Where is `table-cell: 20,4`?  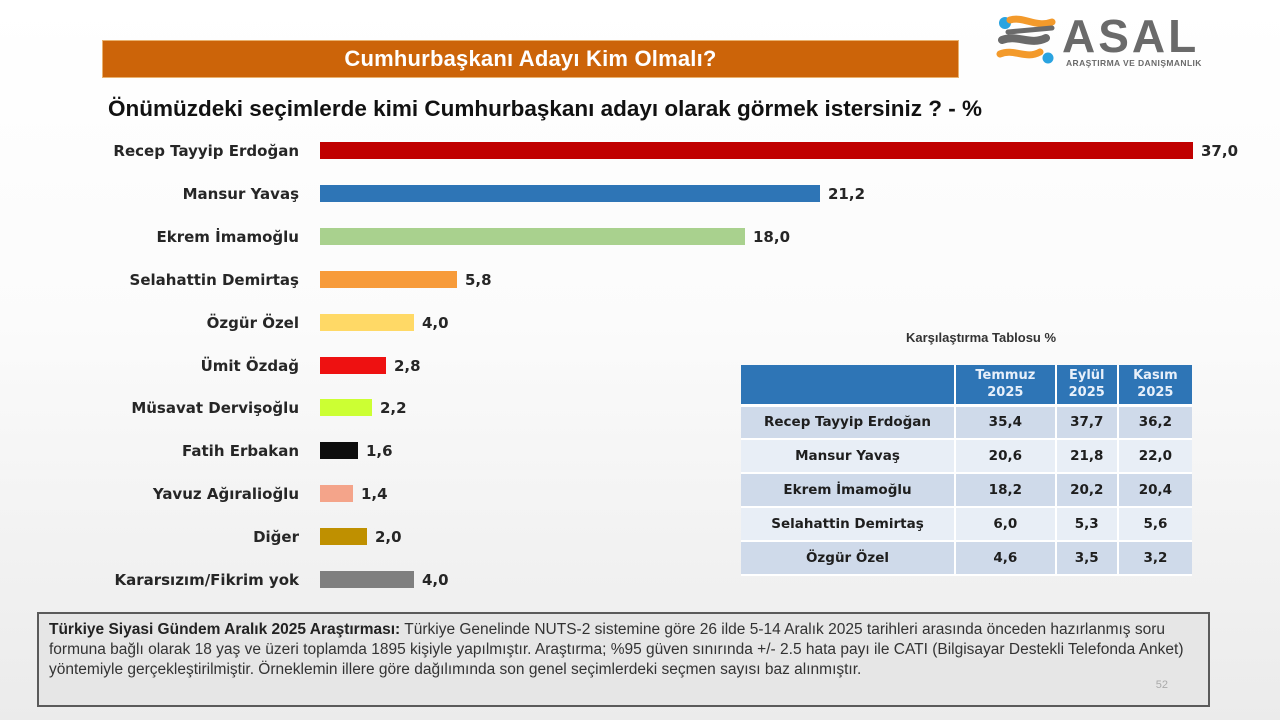 table-cell: 20,4 is located at coordinates (1154, 490).